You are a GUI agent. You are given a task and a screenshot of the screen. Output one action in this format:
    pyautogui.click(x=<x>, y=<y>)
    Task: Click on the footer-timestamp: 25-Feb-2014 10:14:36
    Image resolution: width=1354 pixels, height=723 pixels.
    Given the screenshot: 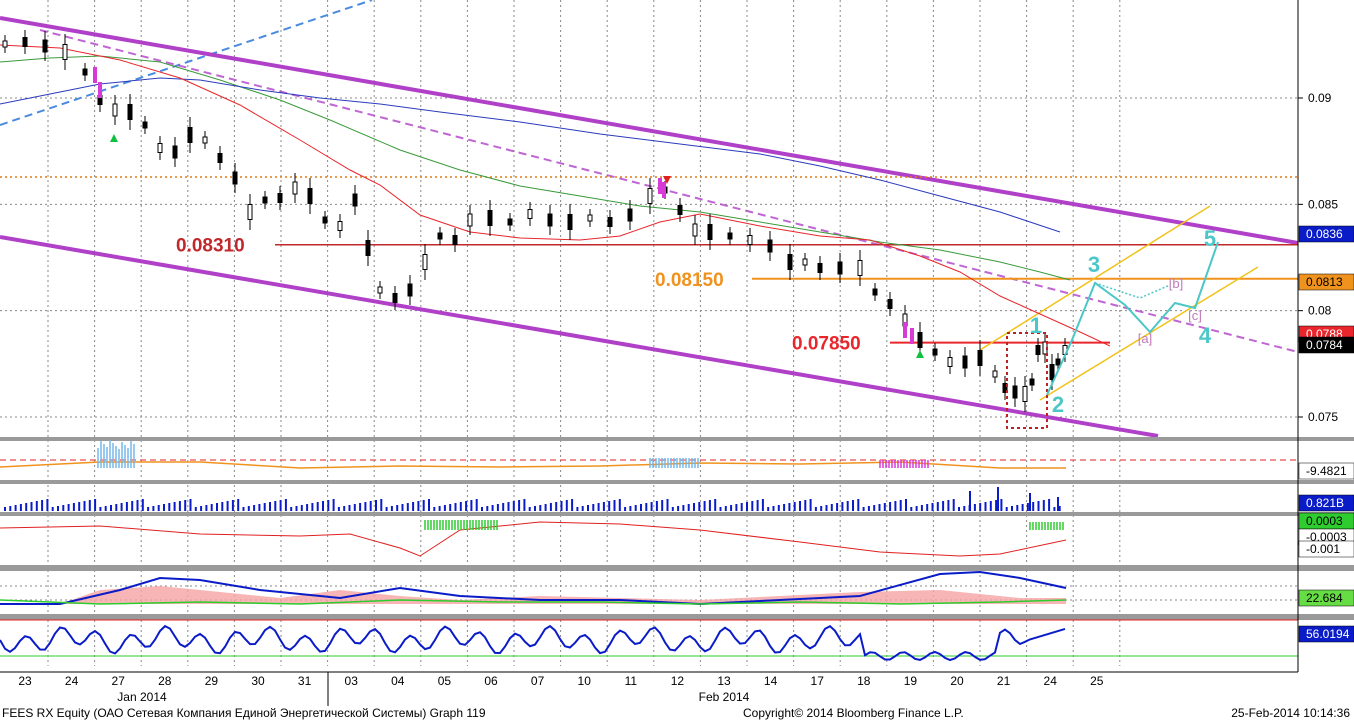 What is the action you would take?
    pyautogui.click(x=1290, y=713)
    